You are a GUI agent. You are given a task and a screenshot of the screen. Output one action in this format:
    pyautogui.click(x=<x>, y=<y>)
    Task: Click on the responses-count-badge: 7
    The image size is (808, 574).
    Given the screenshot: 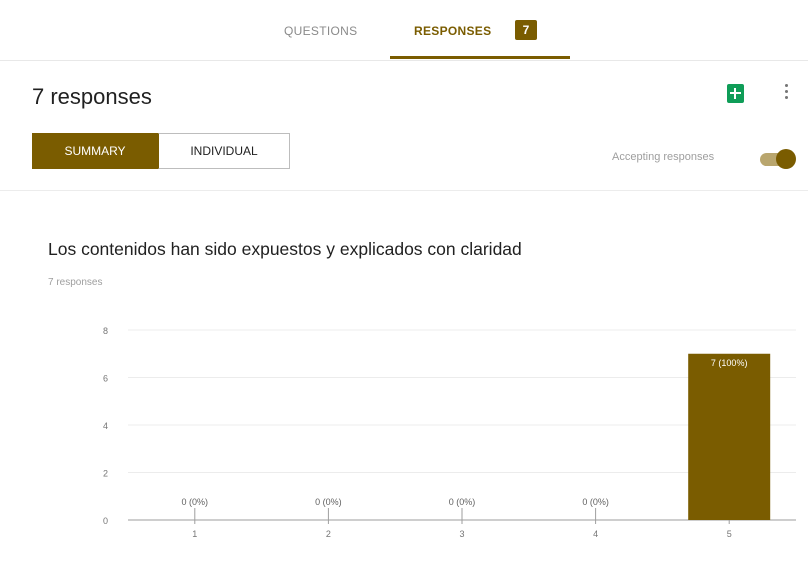 What is the action you would take?
    pyautogui.click(x=526, y=30)
    